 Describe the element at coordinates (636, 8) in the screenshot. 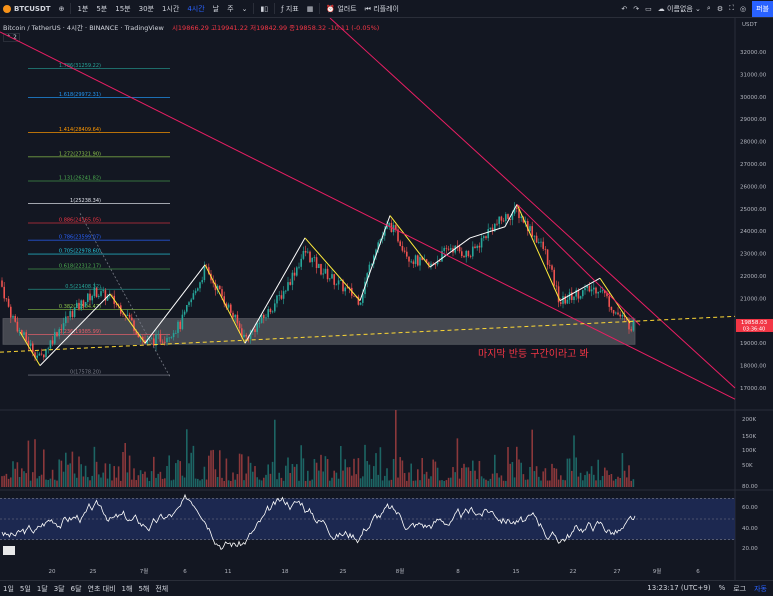

I see `redo-icon: ↷` at that location.